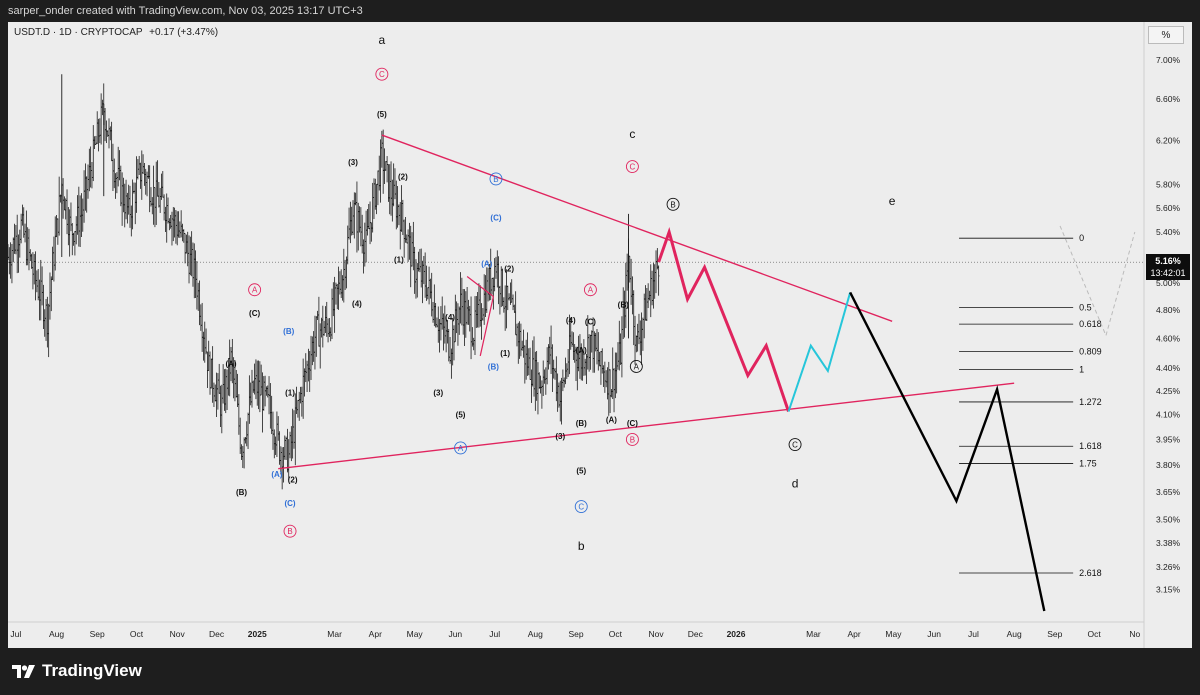 Image resolution: width=1200 pixels, height=695 pixels. Describe the element at coordinates (1168, 567) in the screenshot. I see `y-tick-label: 3.26%` at that location.